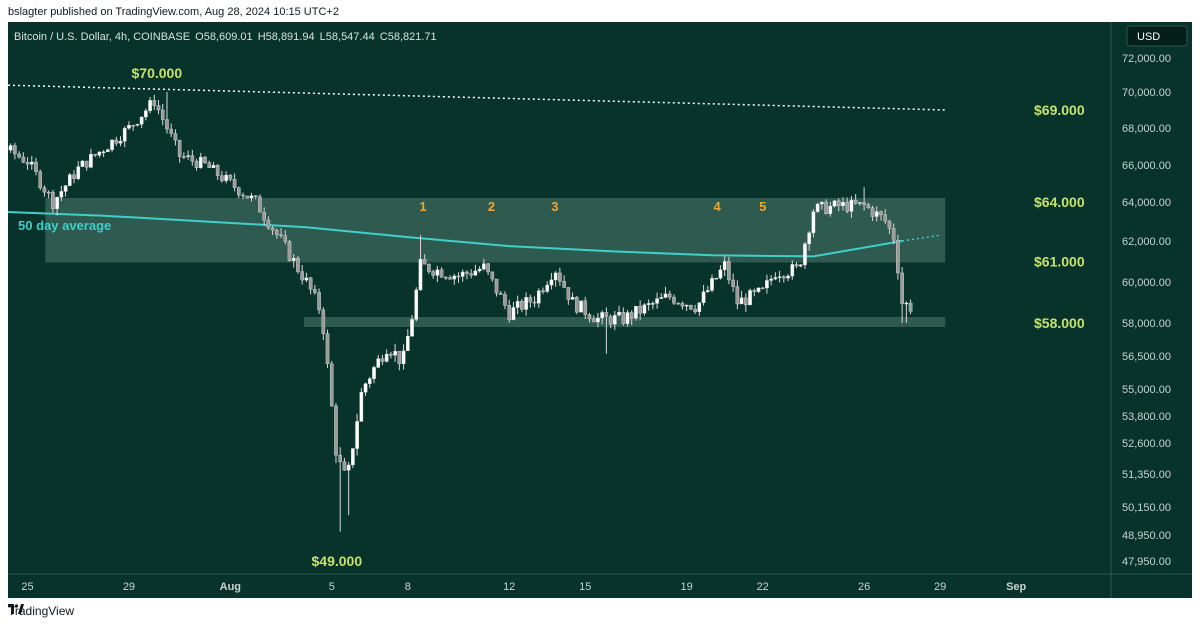 This screenshot has height=627, width=1200. What do you see at coordinates (1146, 508) in the screenshot?
I see `y-tick-label: 50,150.00` at bounding box center [1146, 508].